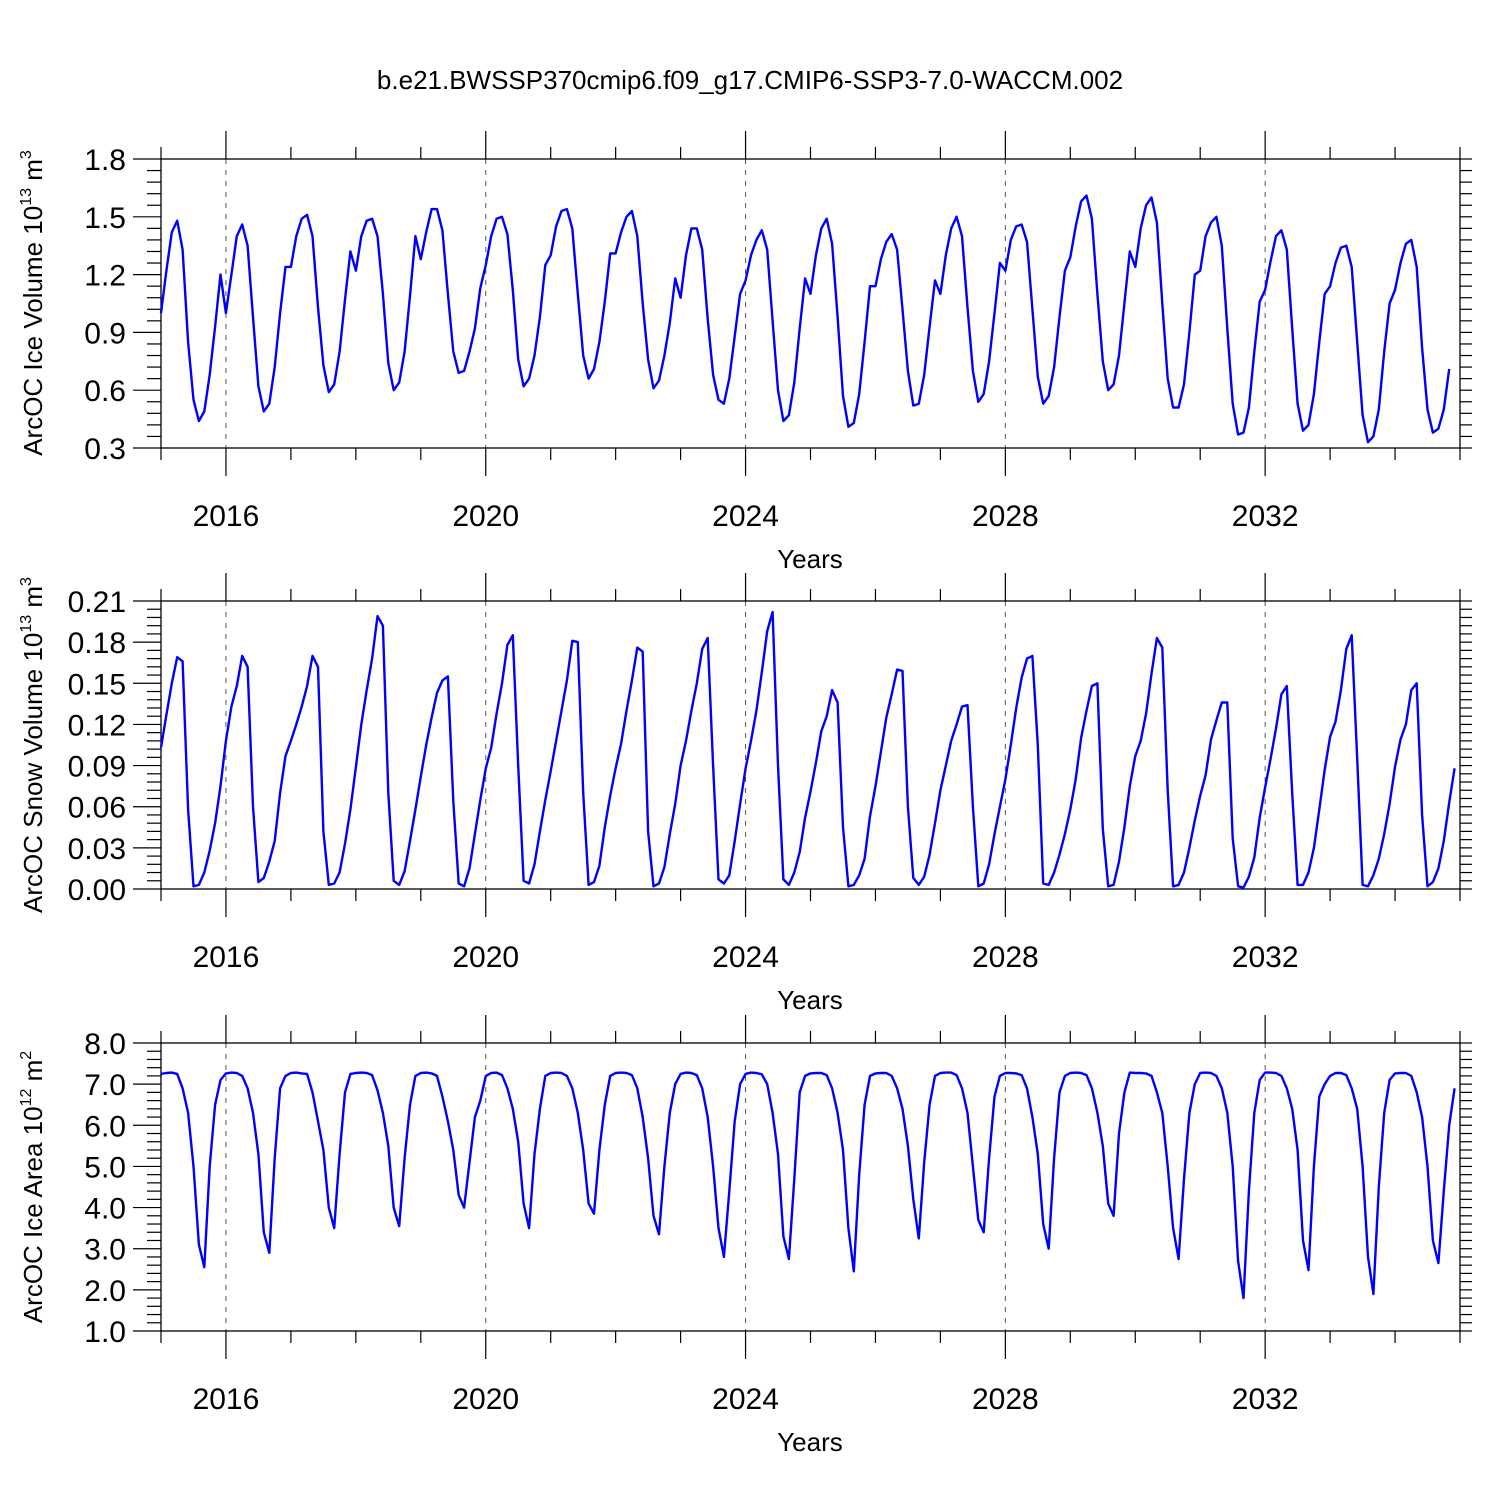  I want to click on icearea-xtick-label-2020: 2020, so click(485, 1399).